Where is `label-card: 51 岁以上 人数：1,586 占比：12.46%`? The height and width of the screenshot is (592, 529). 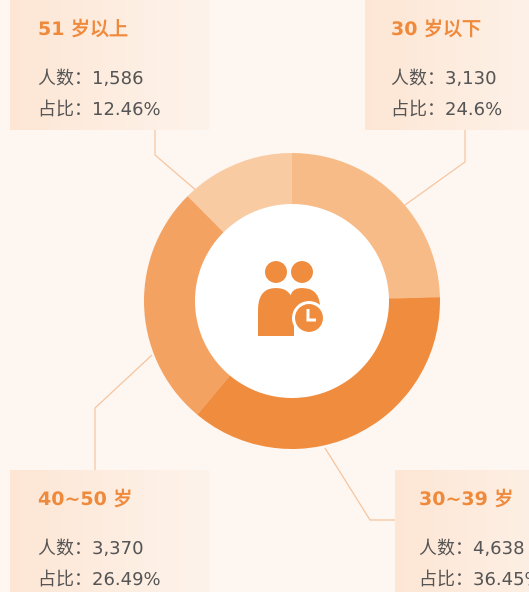
label-card: 51 岁以上 人数：1,586 占比：12.46% is located at coordinates (110, 65).